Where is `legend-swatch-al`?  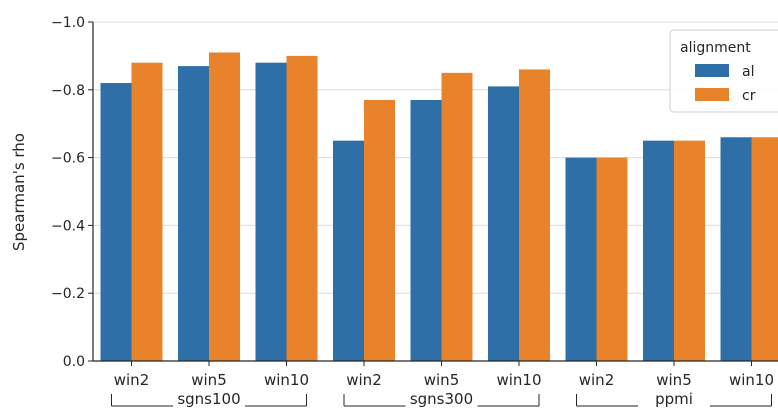
legend-swatch-al is located at coordinates (712, 70).